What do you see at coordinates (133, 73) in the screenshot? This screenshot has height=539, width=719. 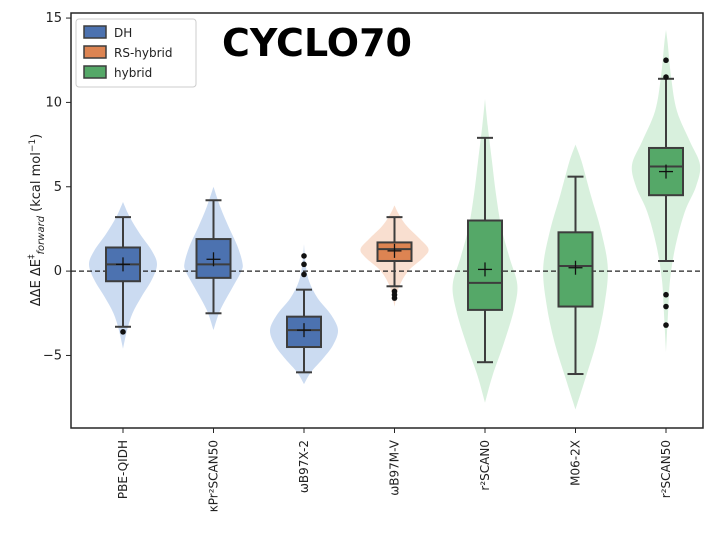 I see `legend-label-2: hybrid` at bounding box center [133, 73].